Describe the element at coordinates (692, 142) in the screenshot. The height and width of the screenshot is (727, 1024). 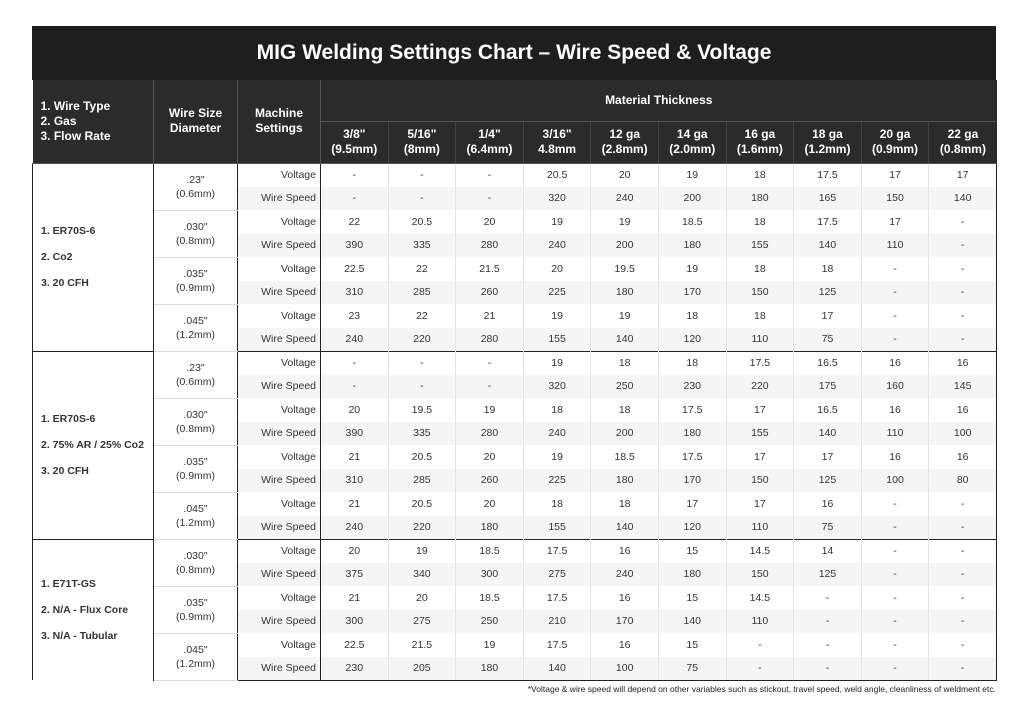
I see `header-thickness-5: 14 ga (2.0mm)` at that location.